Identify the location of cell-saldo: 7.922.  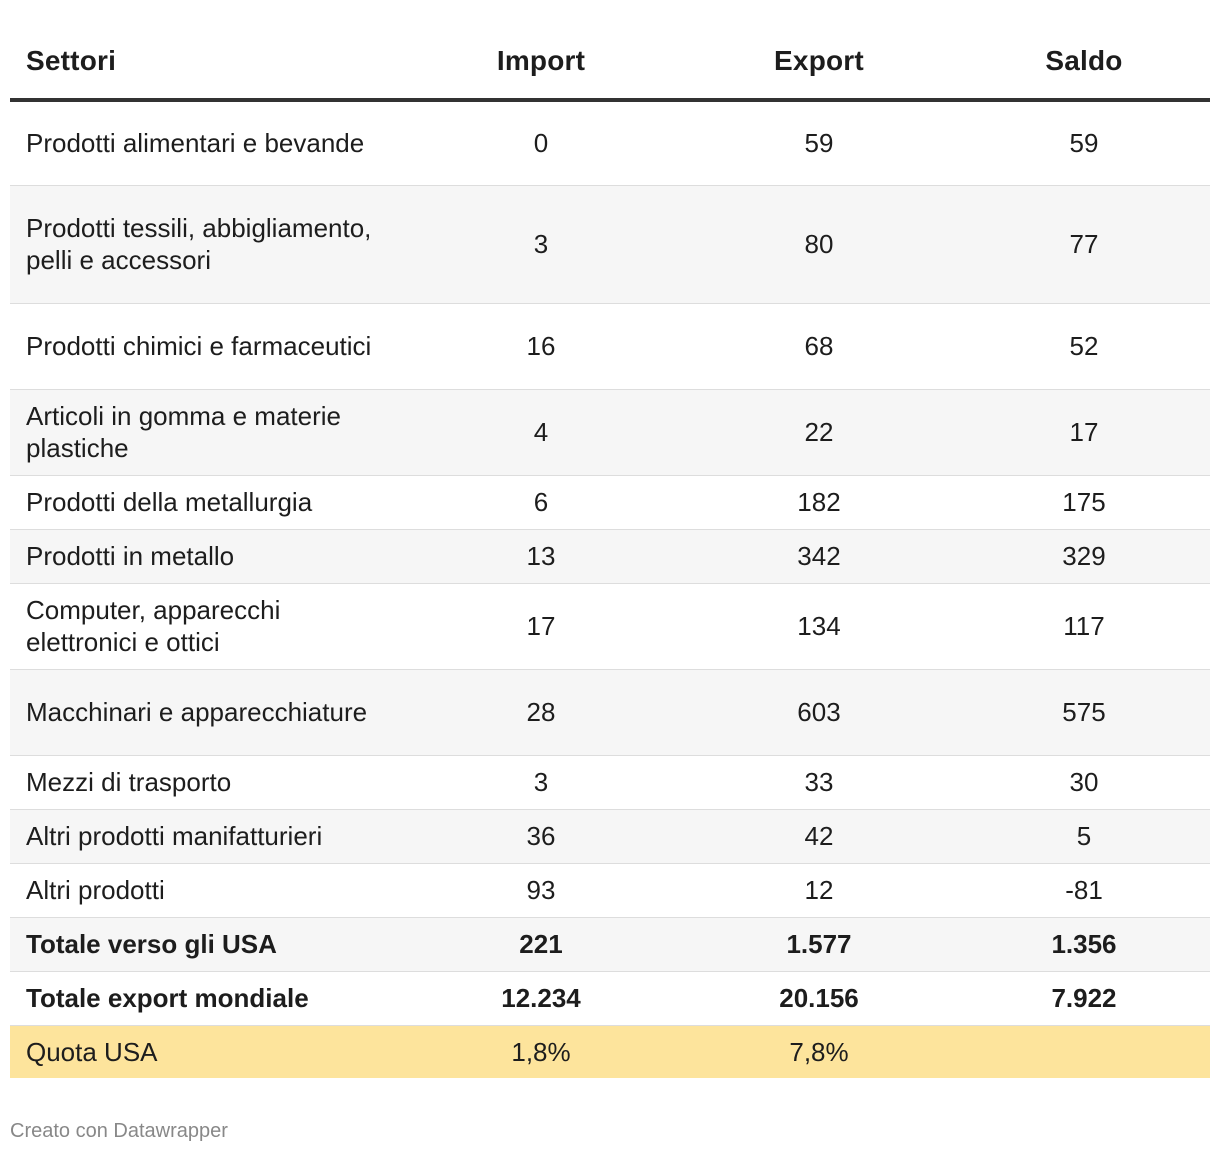
(1084, 998).